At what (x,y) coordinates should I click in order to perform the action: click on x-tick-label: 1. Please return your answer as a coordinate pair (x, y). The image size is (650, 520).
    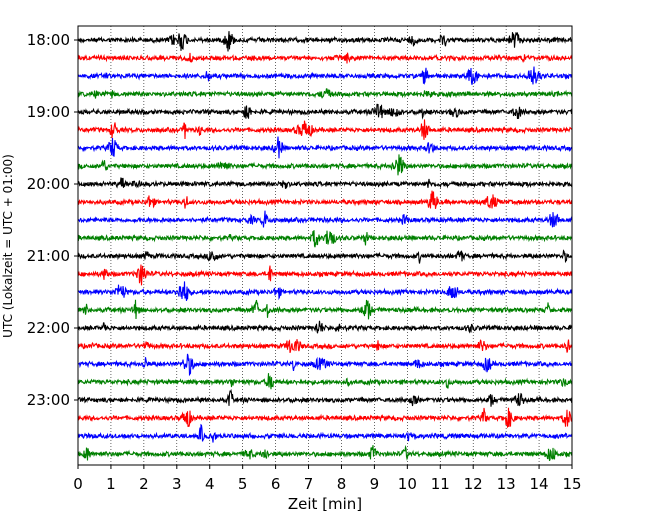
    Looking at the image, I should click on (111, 484).